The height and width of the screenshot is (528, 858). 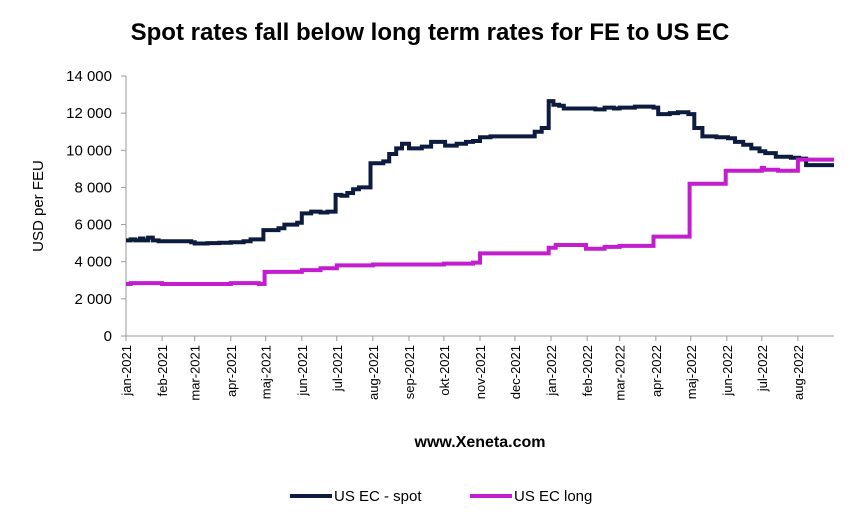 I want to click on x-axis-label: www.Xeneta.com, so click(x=480, y=442).